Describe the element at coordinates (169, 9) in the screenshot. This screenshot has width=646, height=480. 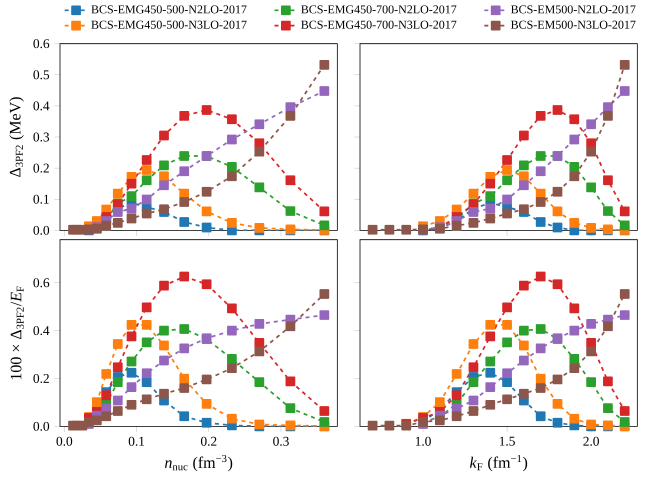
I see `legend-label: BCS-EMG450-500-N2LO-2017` at that location.